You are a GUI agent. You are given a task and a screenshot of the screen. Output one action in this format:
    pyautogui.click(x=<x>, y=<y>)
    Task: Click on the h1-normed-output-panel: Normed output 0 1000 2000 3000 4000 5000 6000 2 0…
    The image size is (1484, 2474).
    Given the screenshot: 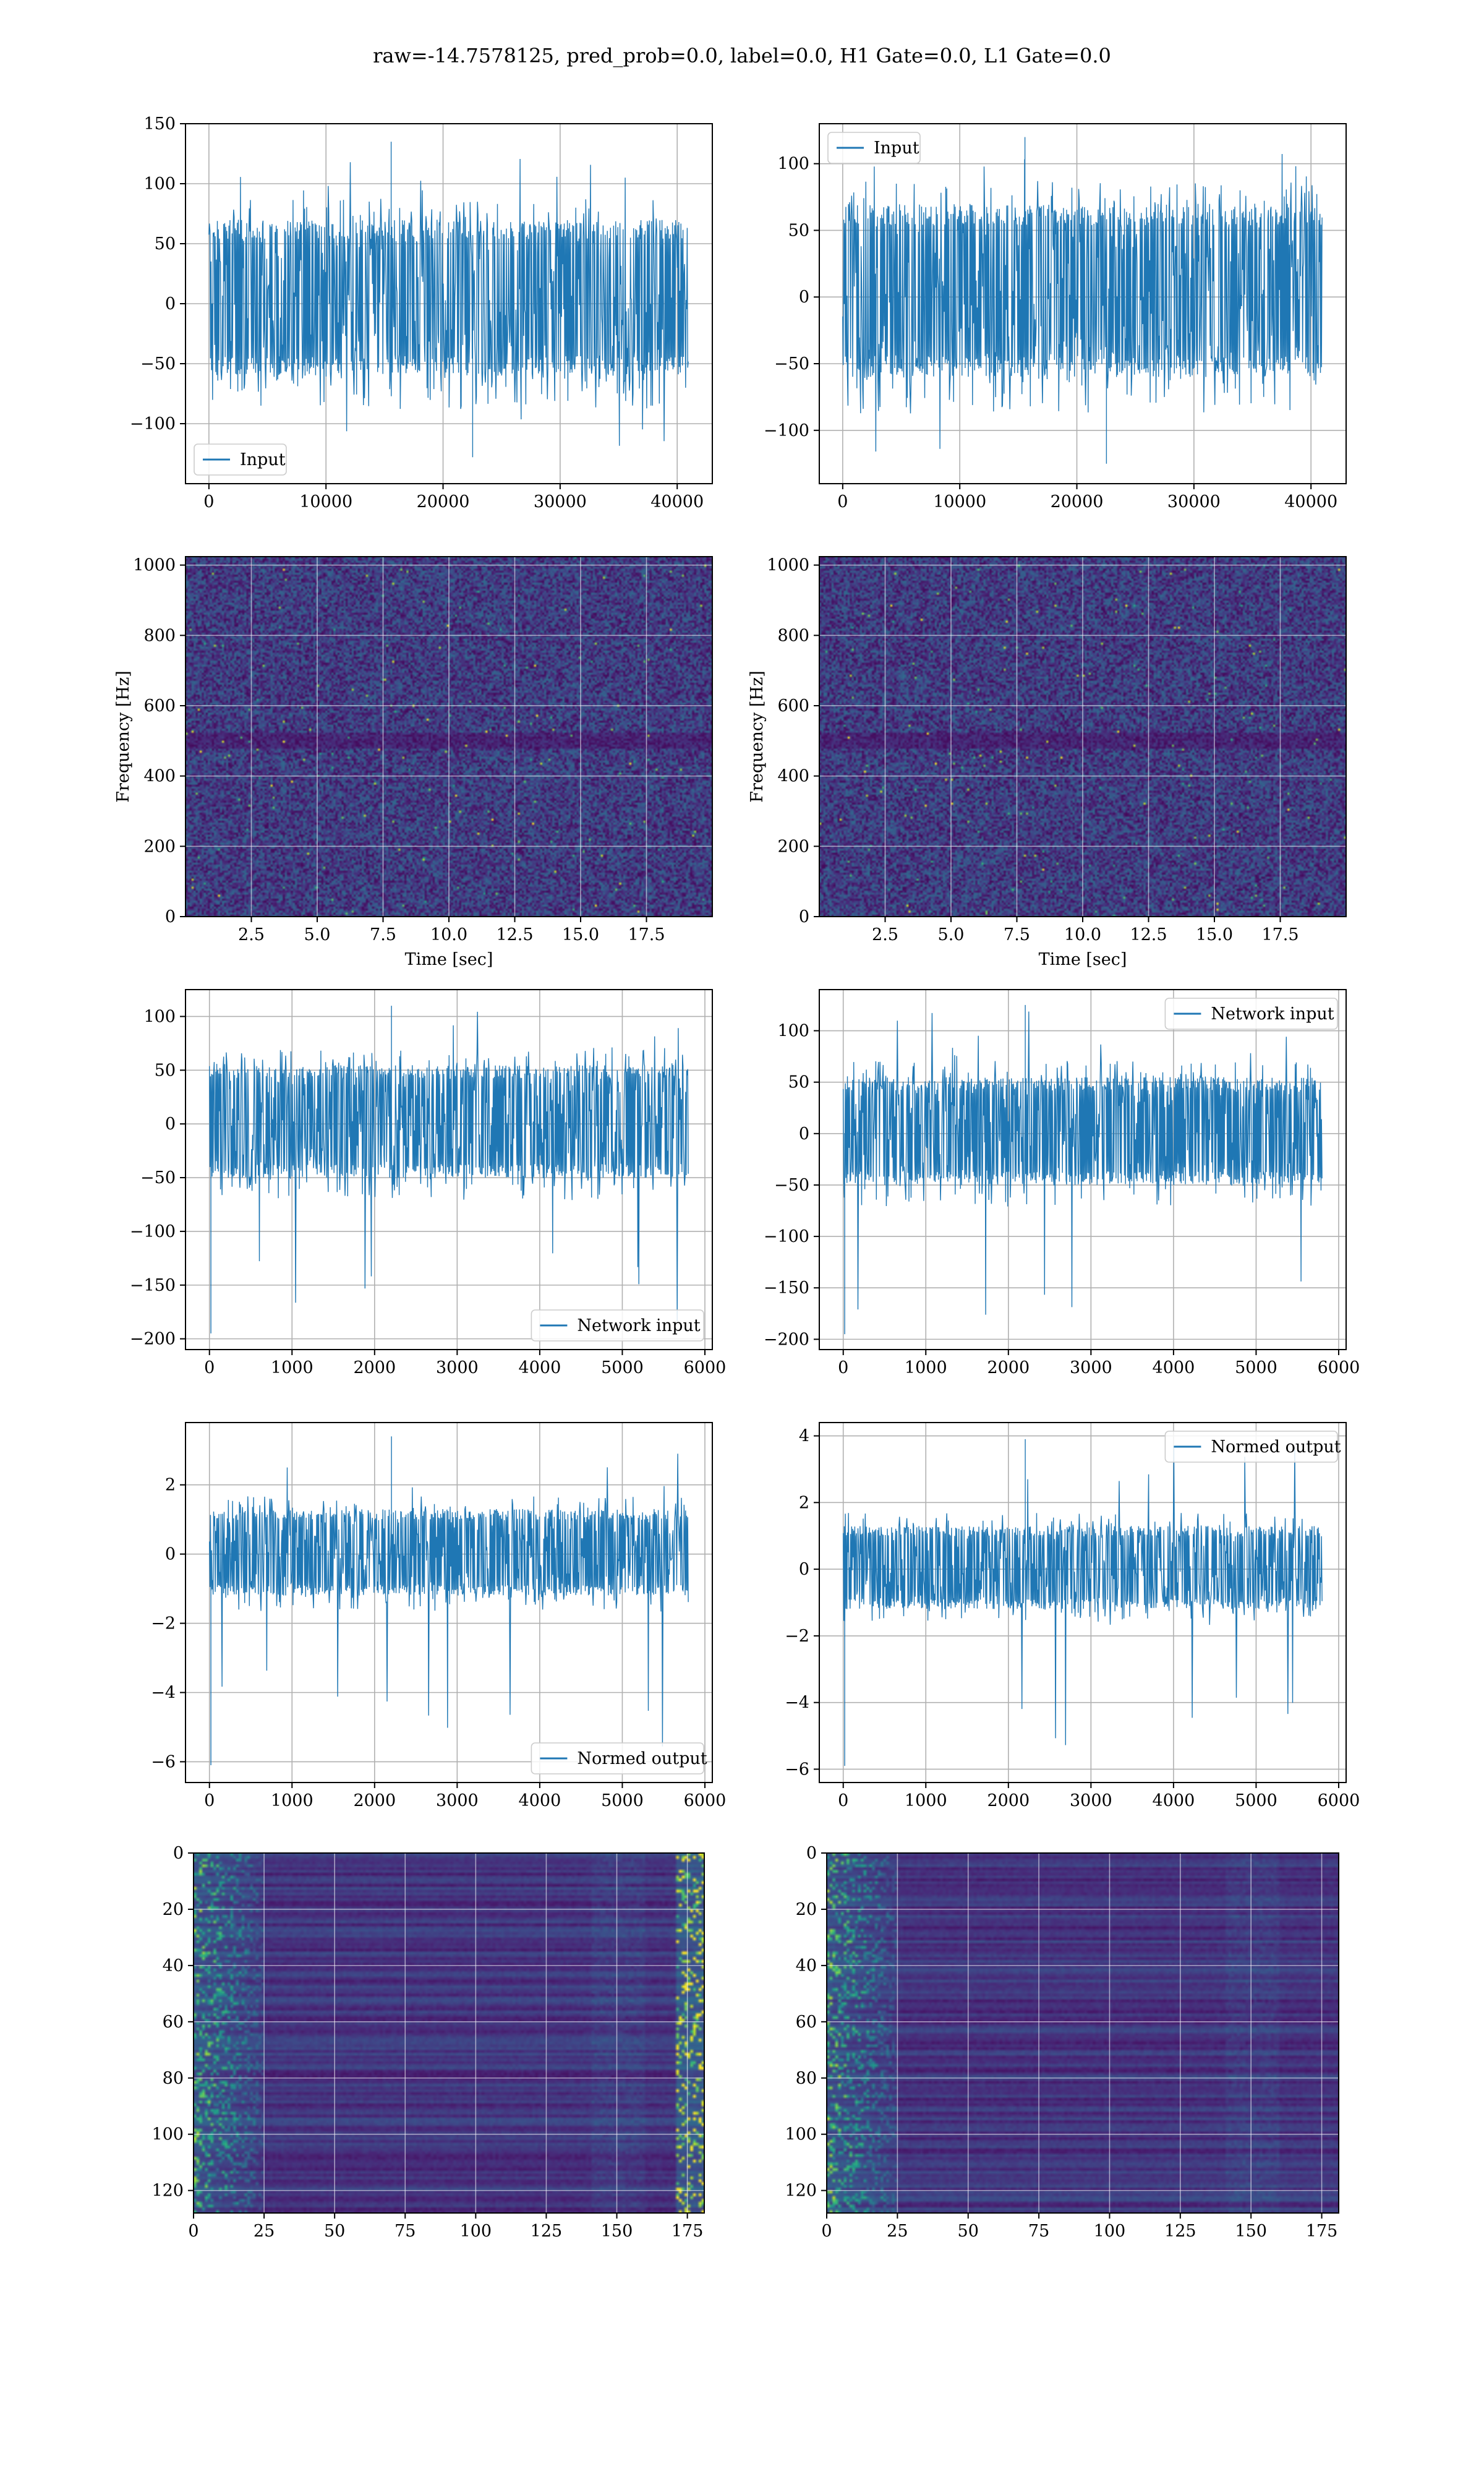 What is the action you would take?
    pyautogui.click(x=438, y=1616)
    